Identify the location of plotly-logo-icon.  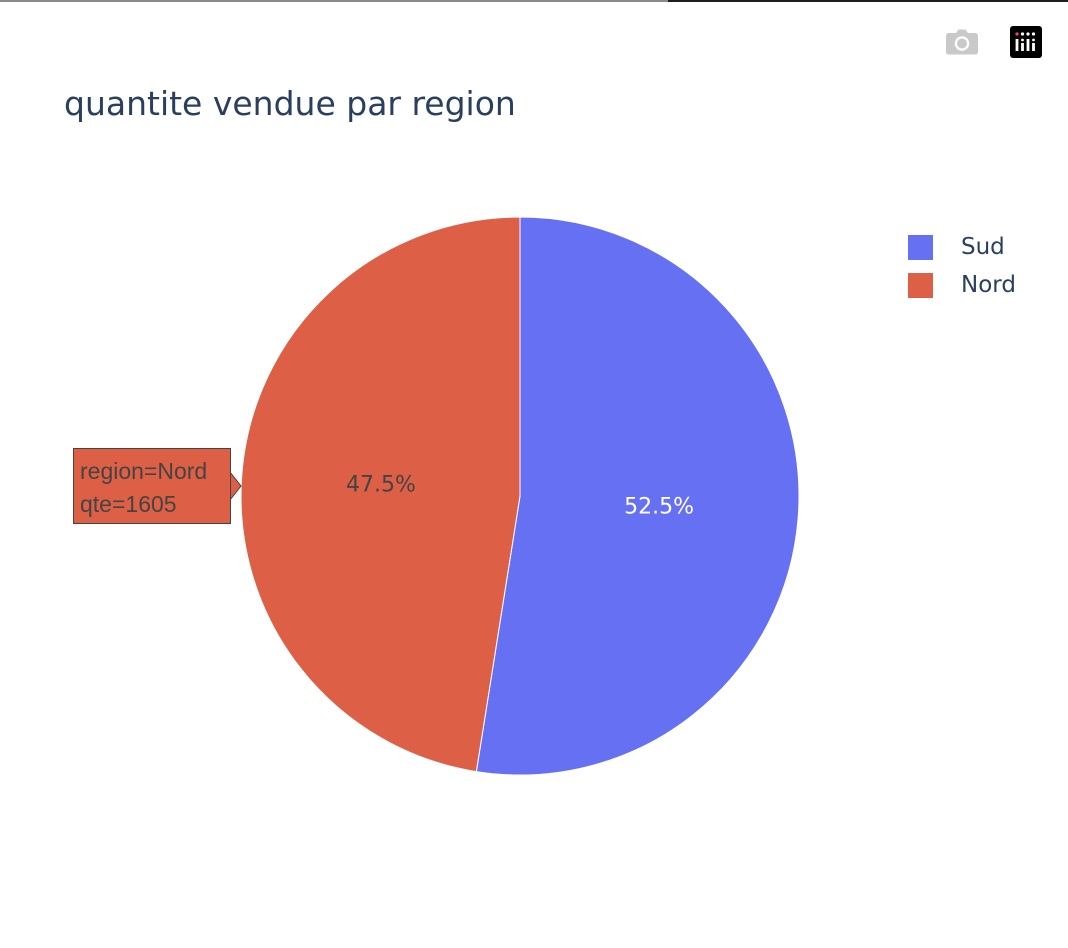
(1026, 42).